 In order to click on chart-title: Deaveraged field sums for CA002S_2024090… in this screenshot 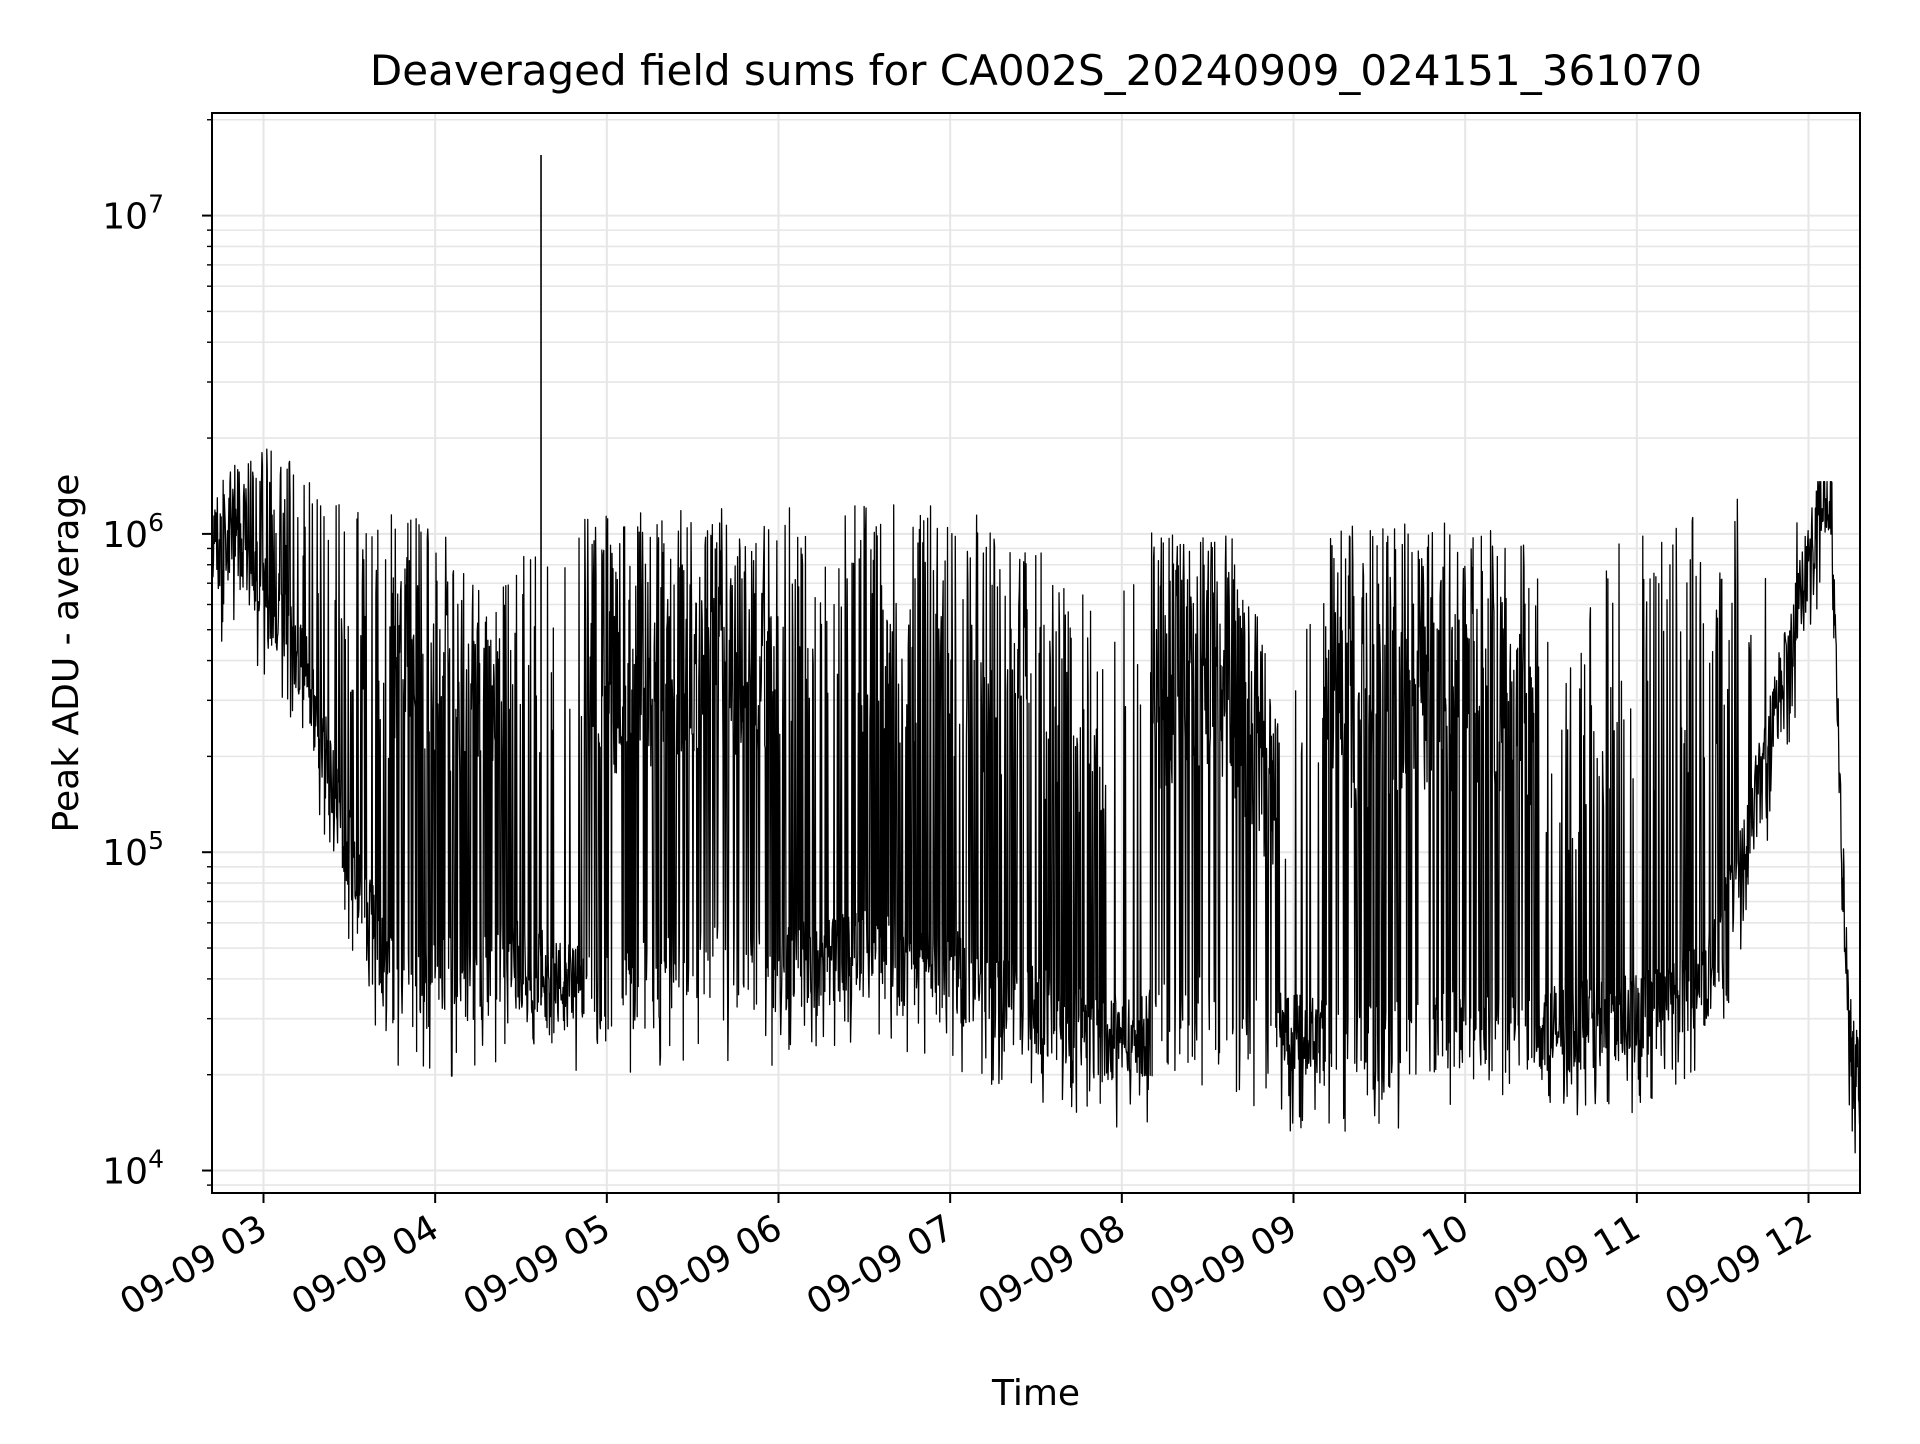, I will do `click(1036, 70)`.